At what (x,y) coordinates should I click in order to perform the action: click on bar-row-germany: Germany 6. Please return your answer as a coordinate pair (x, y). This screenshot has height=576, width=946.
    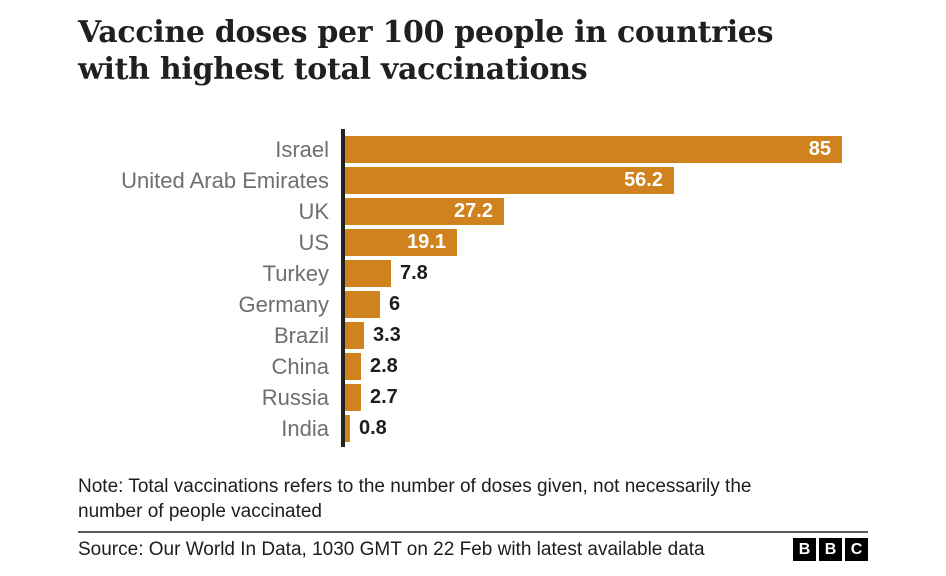
    Looking at the image, I should click on (473, 304).